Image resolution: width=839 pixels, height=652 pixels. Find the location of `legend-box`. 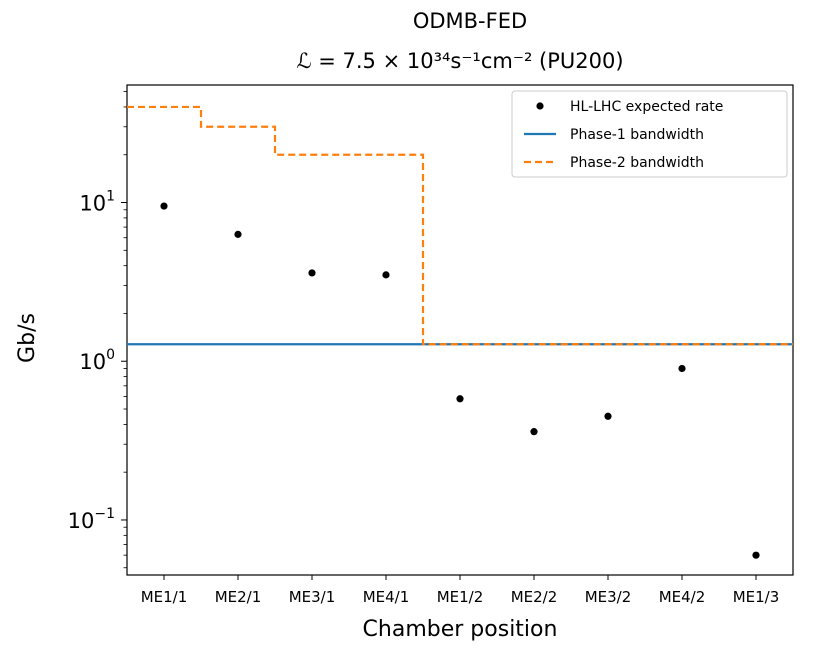

legend-box is located at coordinates (649, 134).